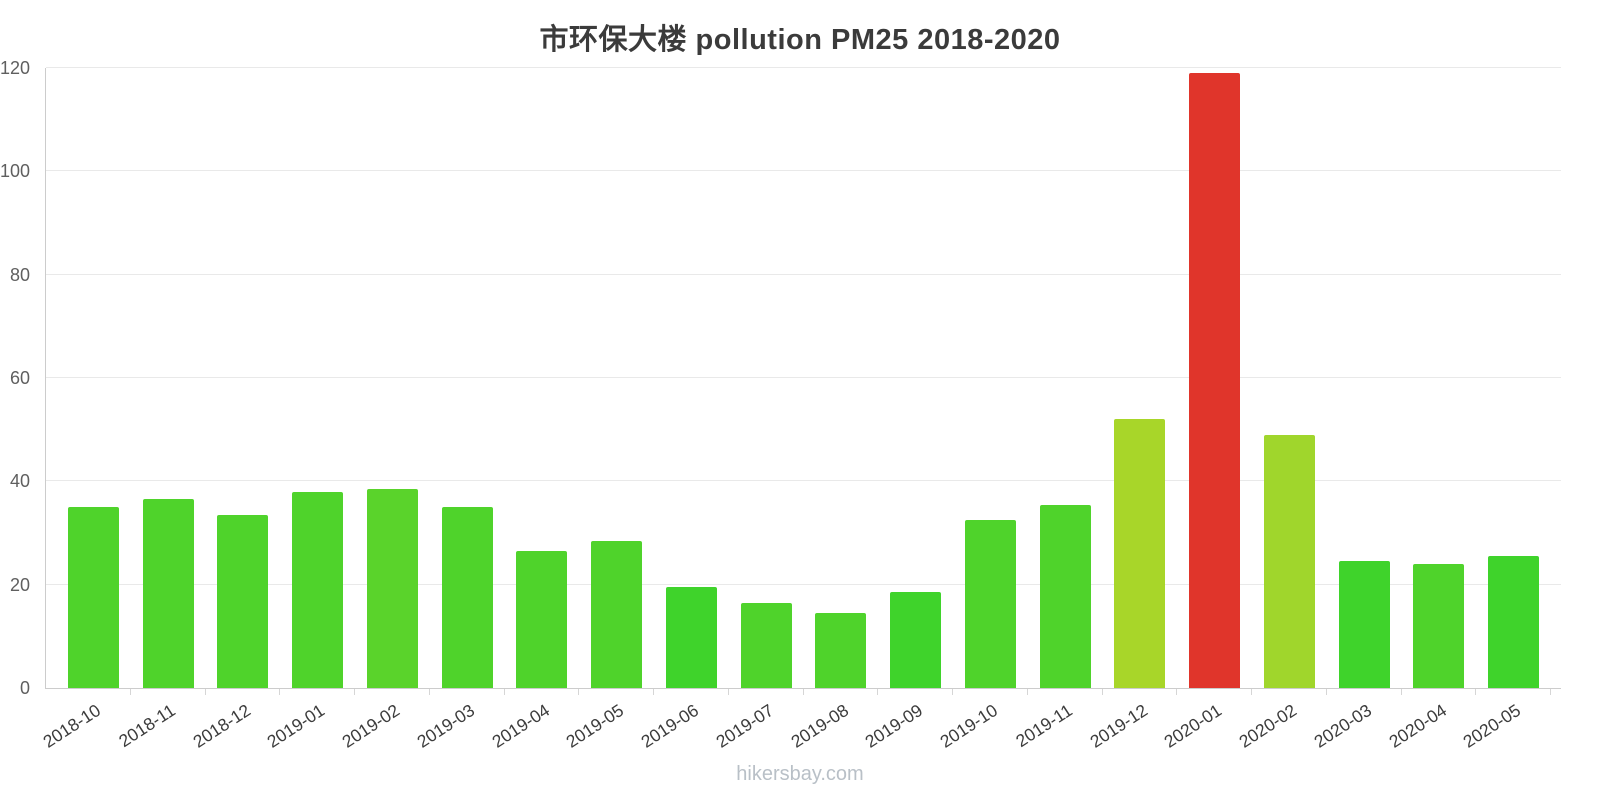 The width and height of the screenshot is (1600, 800). What do you see at coordinates (819, 726) in the screenshot?
I see `x-tick-label: 2019-08` at bounding box center [819, 726].